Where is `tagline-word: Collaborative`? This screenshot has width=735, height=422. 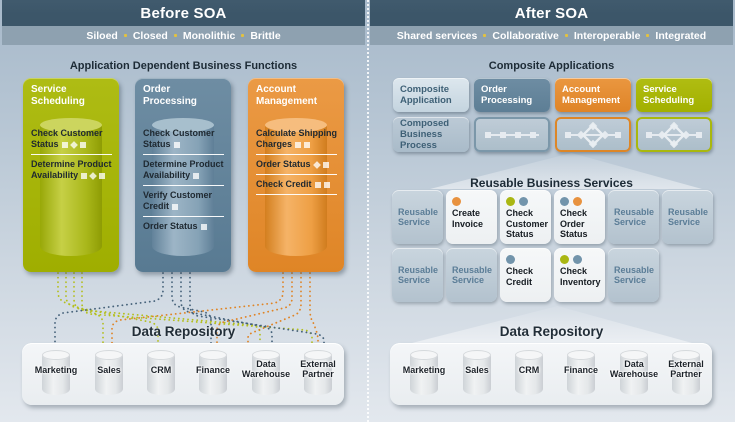 tagline-word: Collaborative is located at coordinates (525, 35).